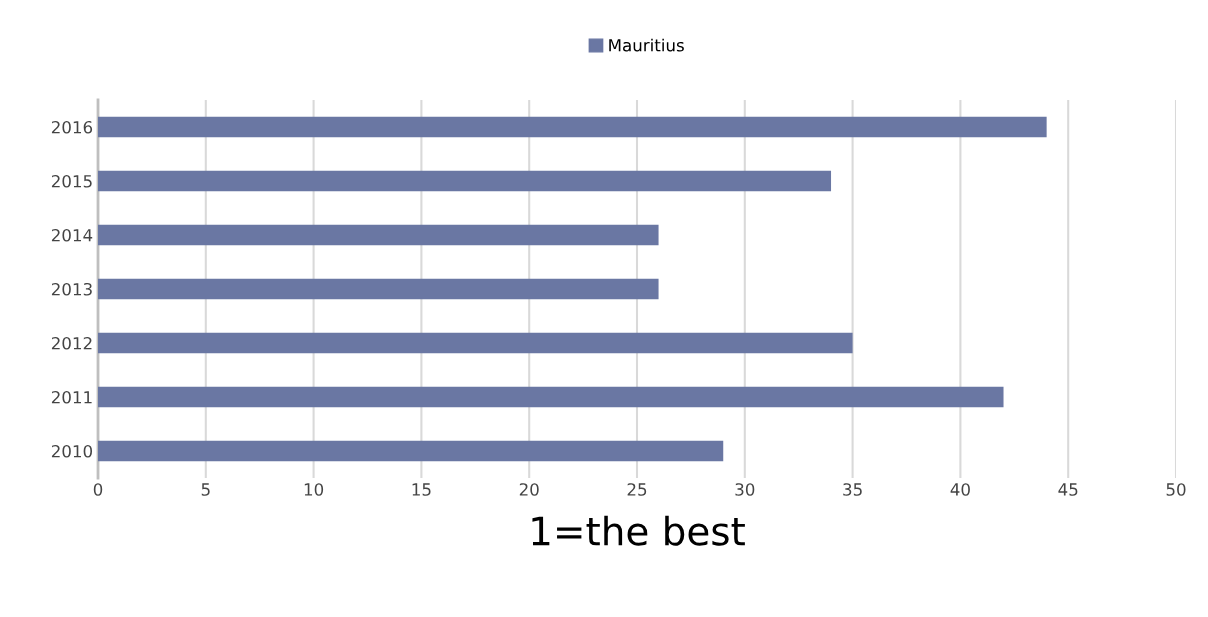 The height and width of the screenshot is (617, 1208). I want to click on x-tick-label: 25, so click(637, 489).